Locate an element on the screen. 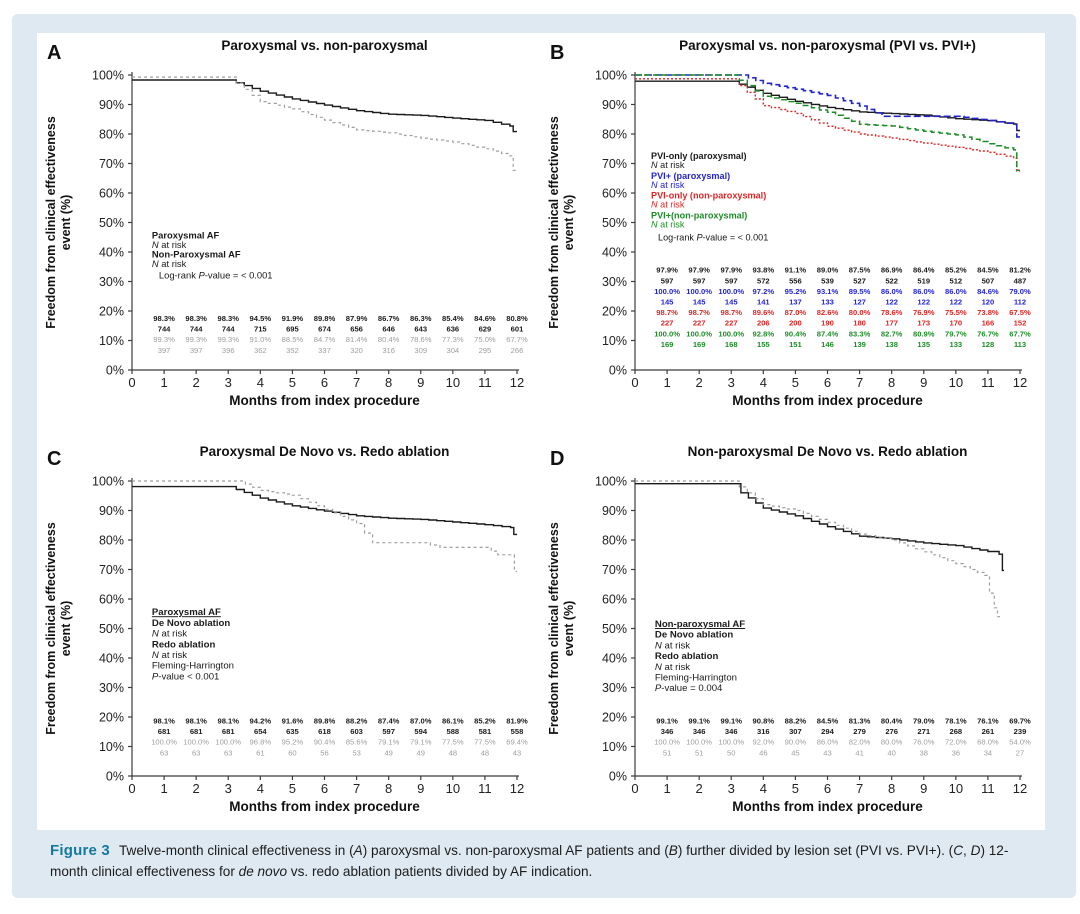 The image size is (1080, 914). svg-text: 81.2% is located at coordinates (1020, 270).